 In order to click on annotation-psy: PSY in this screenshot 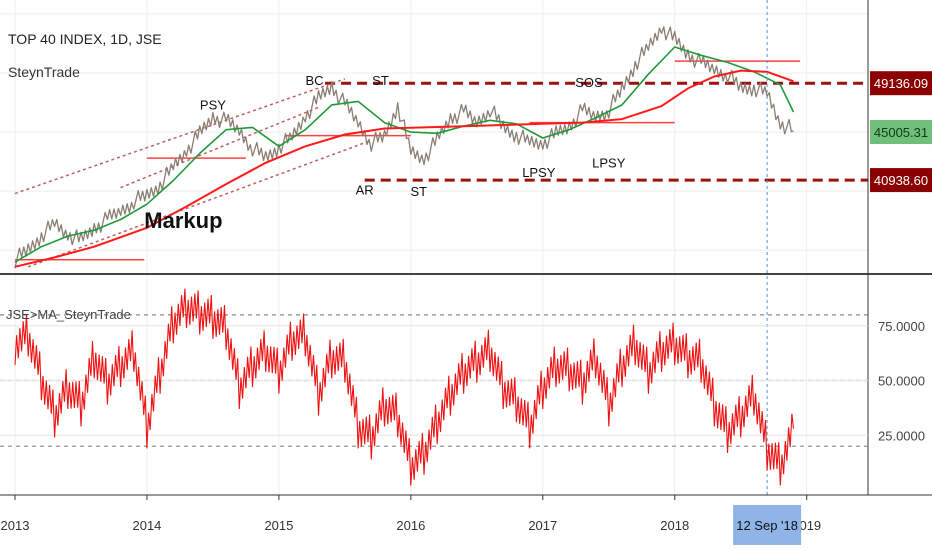, I will do `click(213, 105)`.